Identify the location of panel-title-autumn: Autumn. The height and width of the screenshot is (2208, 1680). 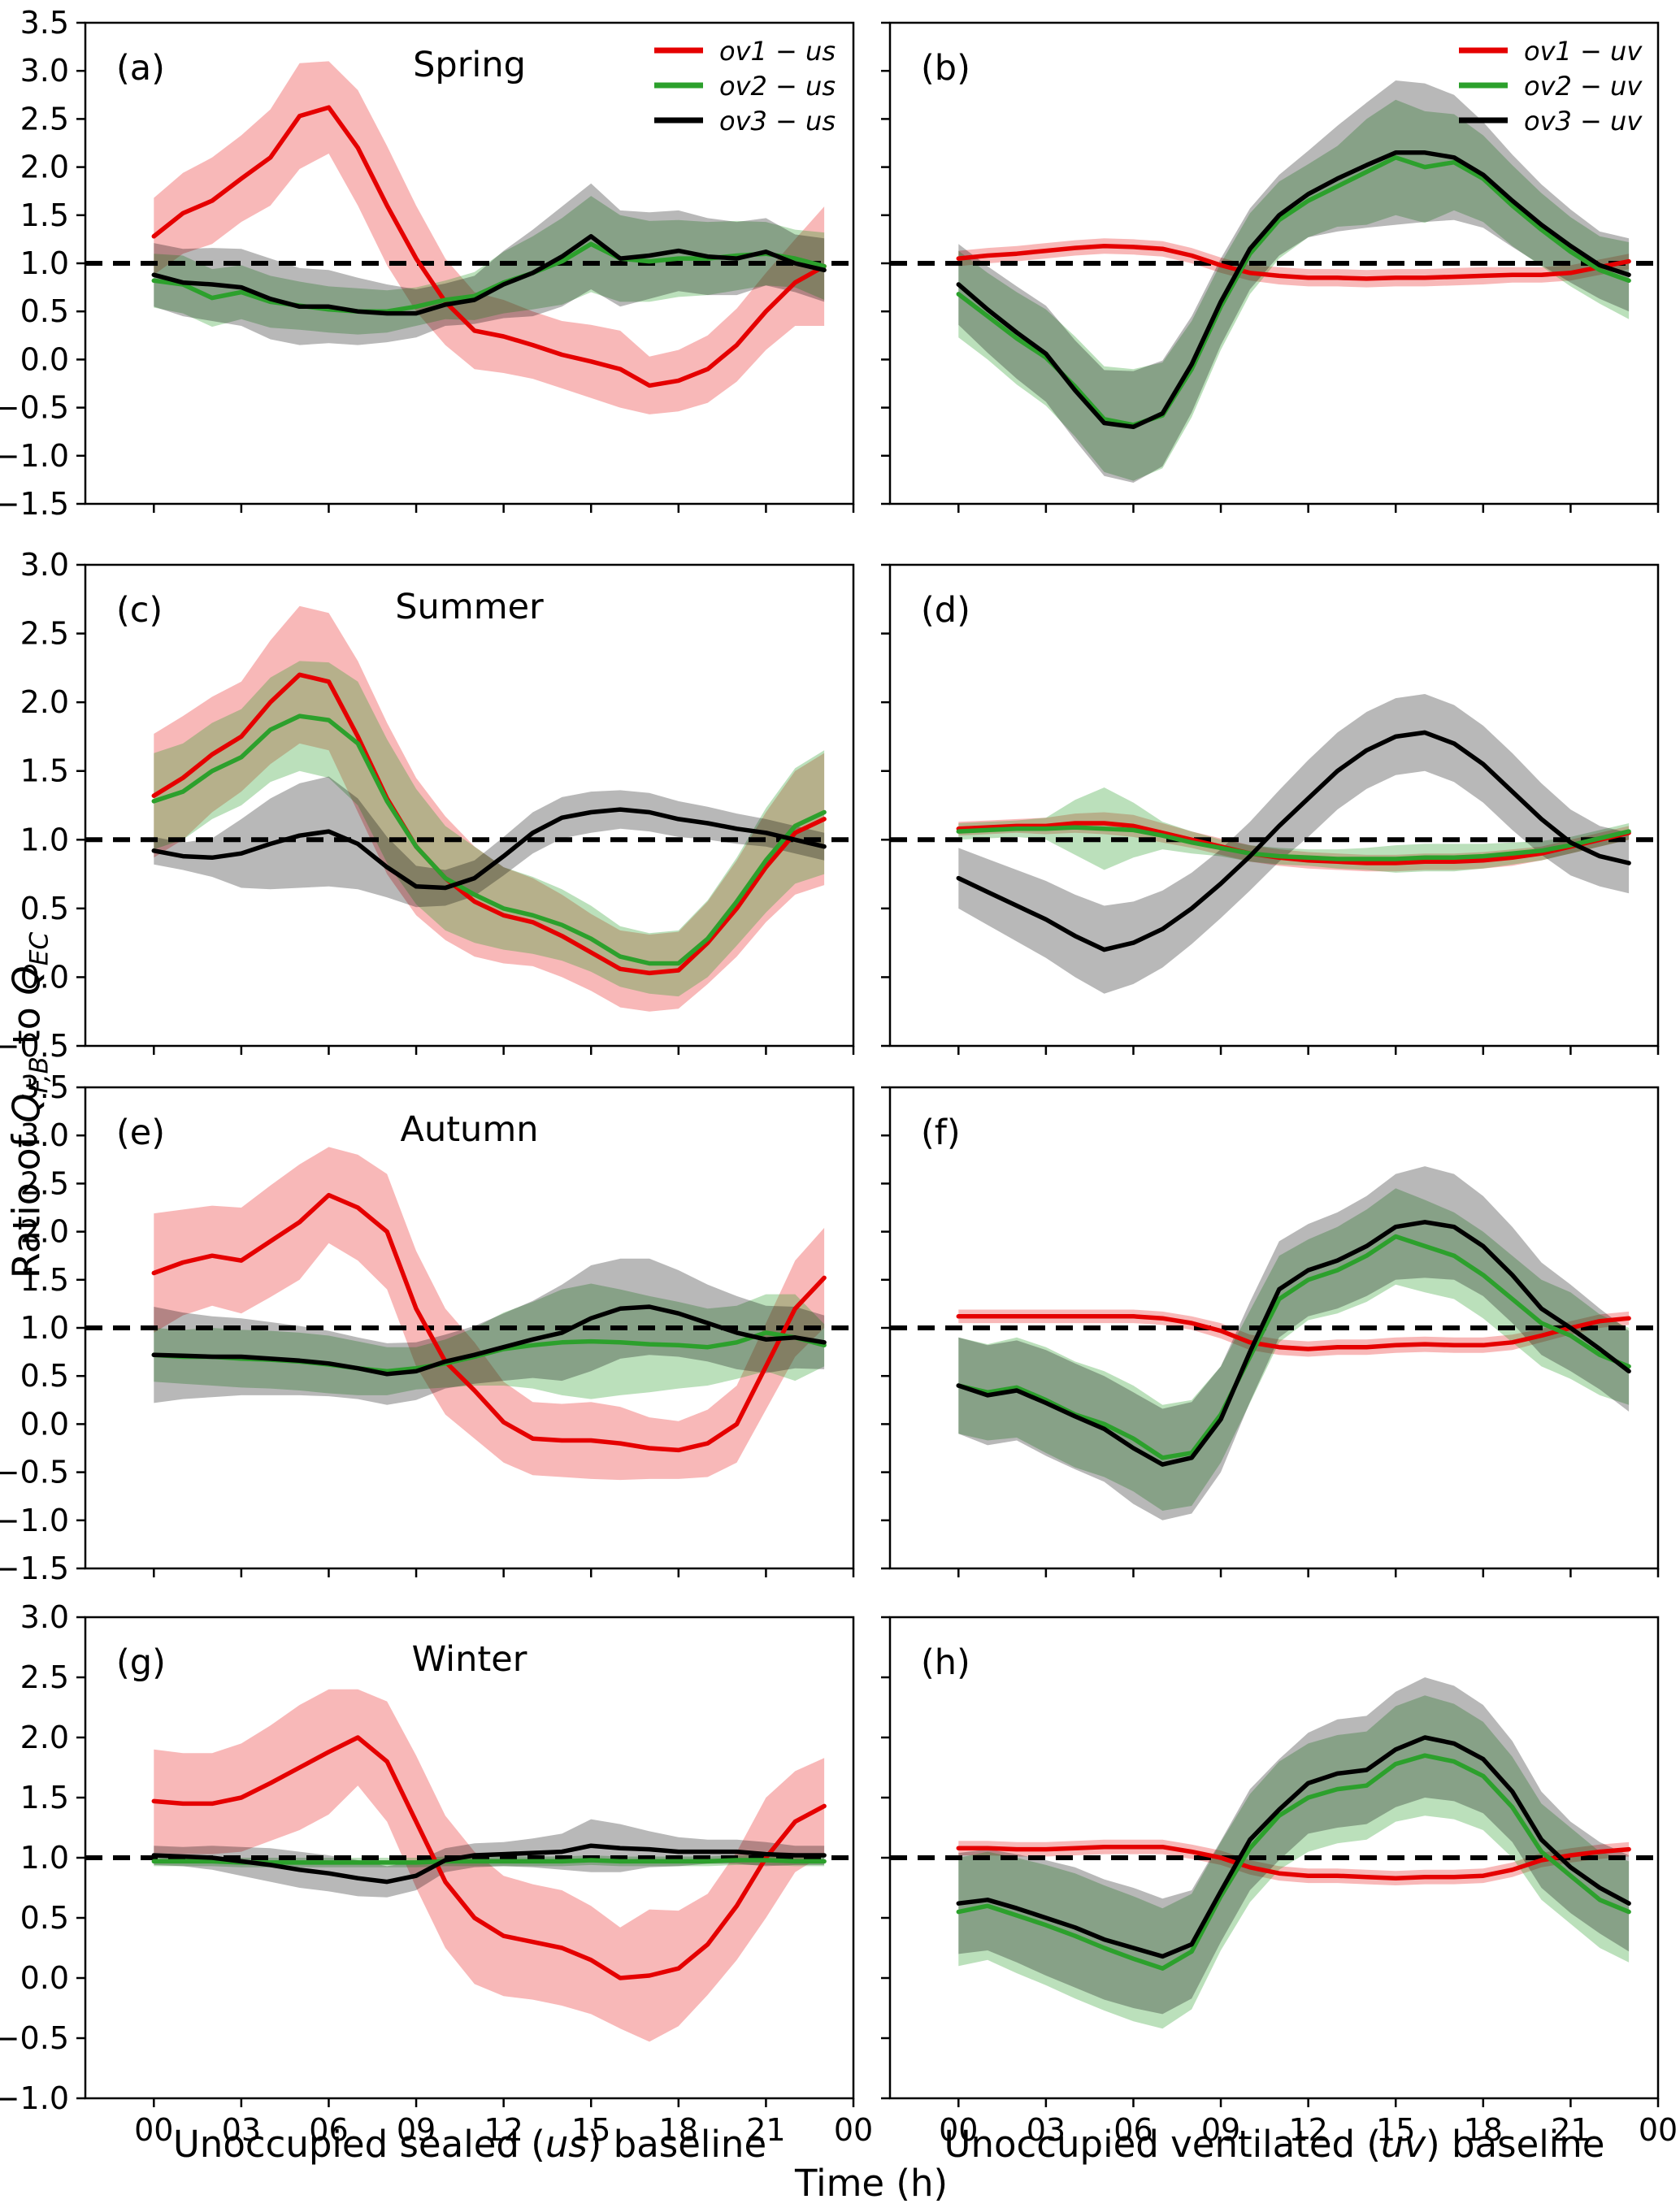
(470, 1129).